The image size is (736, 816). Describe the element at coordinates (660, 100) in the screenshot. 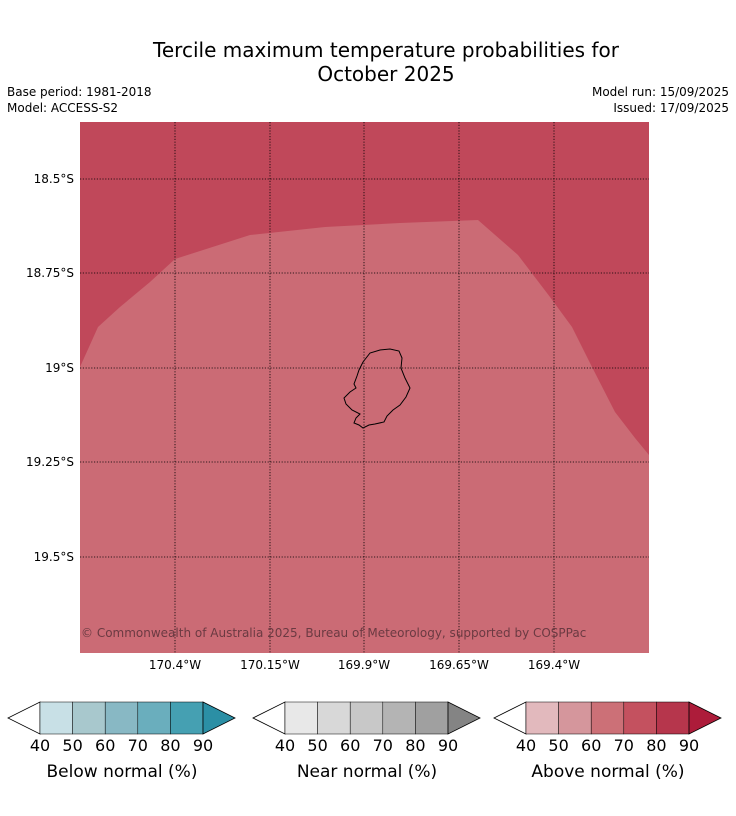

I see `meta-right: Model run: 15/09/2025 Issued: 17/09/2025` at that location.